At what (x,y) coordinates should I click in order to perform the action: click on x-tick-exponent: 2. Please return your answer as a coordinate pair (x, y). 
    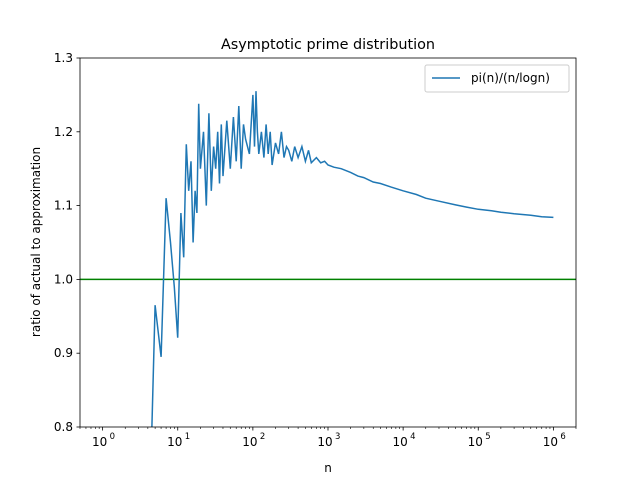
    Looking at the image, I should click on (262, 437).